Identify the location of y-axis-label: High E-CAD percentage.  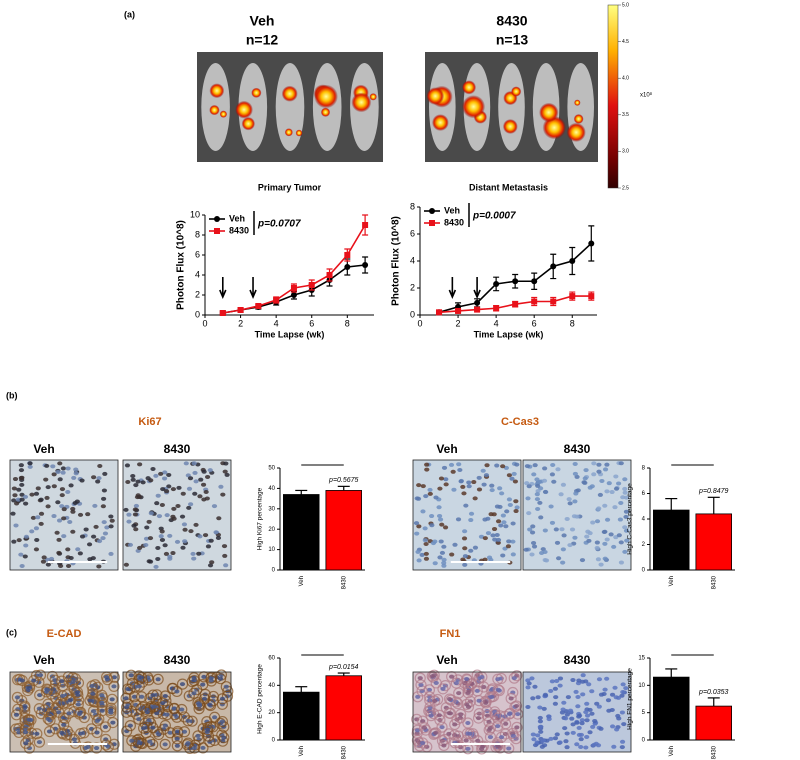
(260, 699).